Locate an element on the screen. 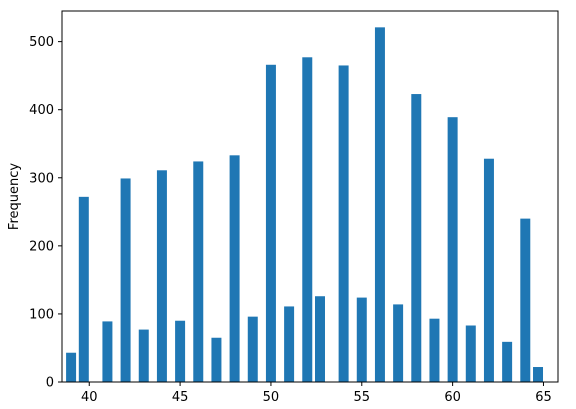  x-tick-label: 40 is located at coordinates (89, 397).